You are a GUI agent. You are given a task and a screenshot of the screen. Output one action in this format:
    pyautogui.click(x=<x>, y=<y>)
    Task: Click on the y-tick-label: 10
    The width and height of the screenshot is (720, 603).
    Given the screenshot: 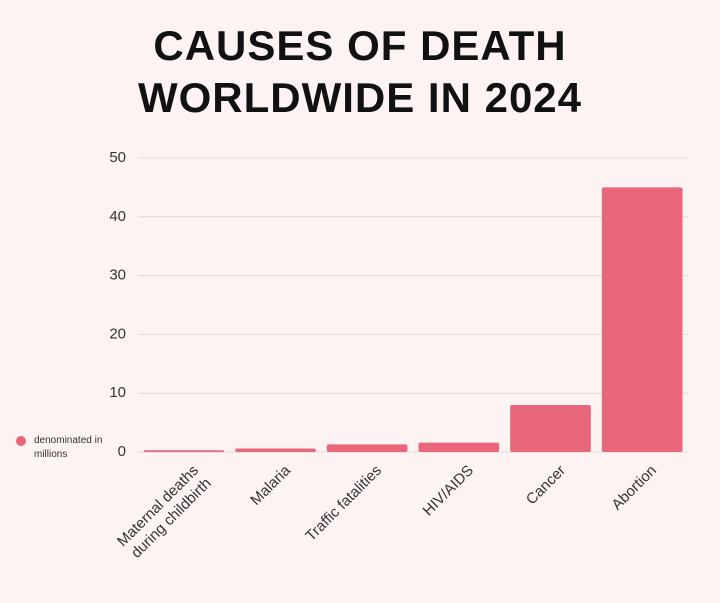 What is the action you would take?
    pyautogui.click(x=117, y=392)
    